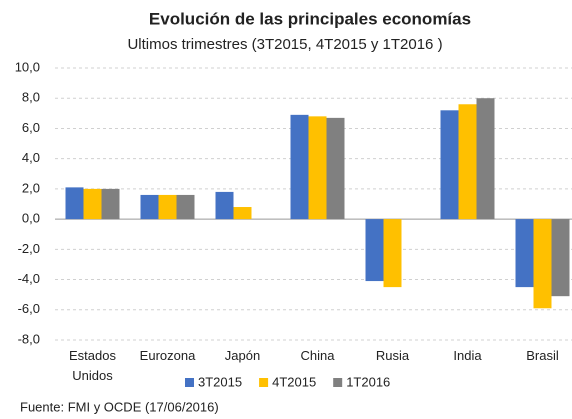 The width and height of the screenshot is (572, 419). Describe the element at coordinates (294, 381) in the screenshot. I see `legend-label: 4T2015` at that location.